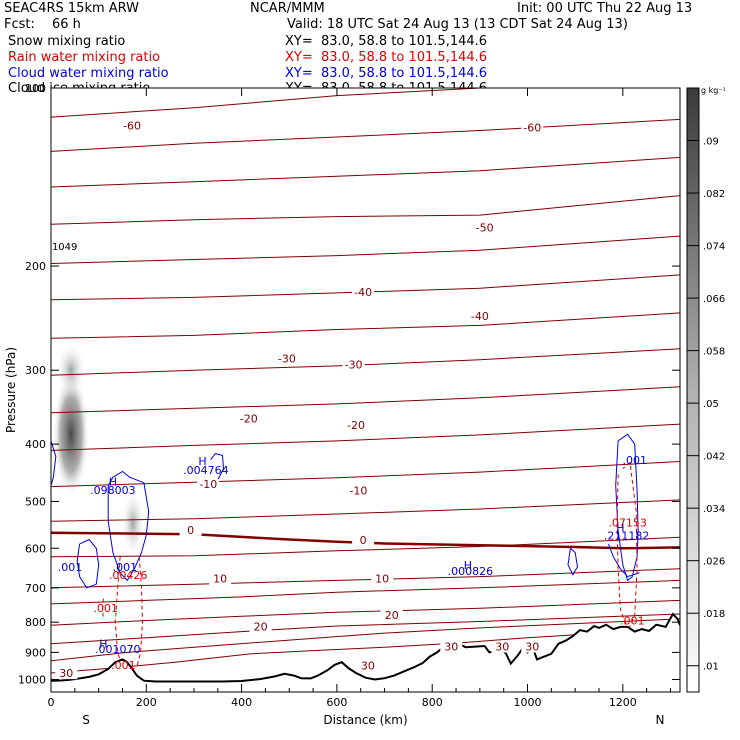  Describe the element at coordinates (336, 702) in the screenshot. I see `x-tick-label: 600` at that location.